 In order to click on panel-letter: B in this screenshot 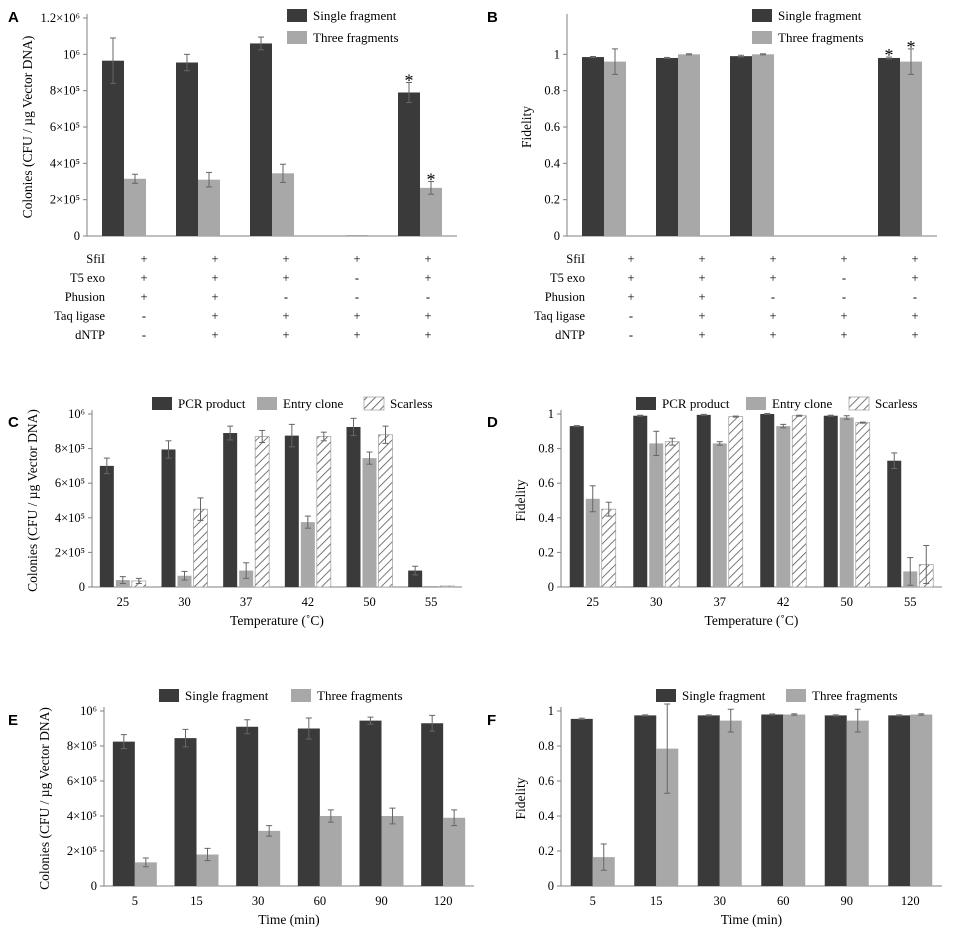, I will do `click(492, 17)`.